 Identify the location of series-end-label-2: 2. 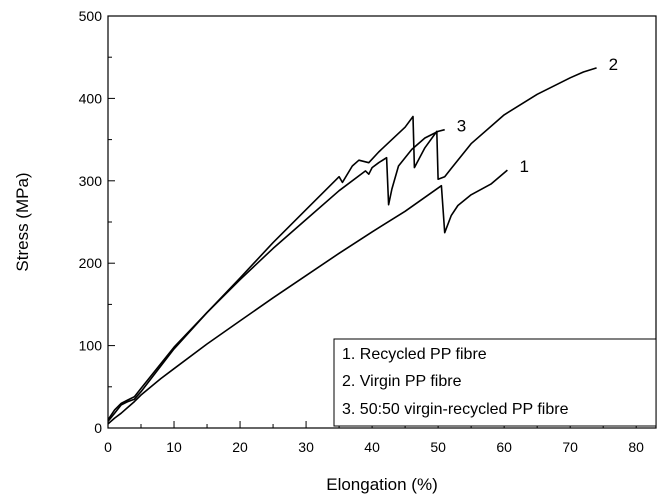
(613, 64).